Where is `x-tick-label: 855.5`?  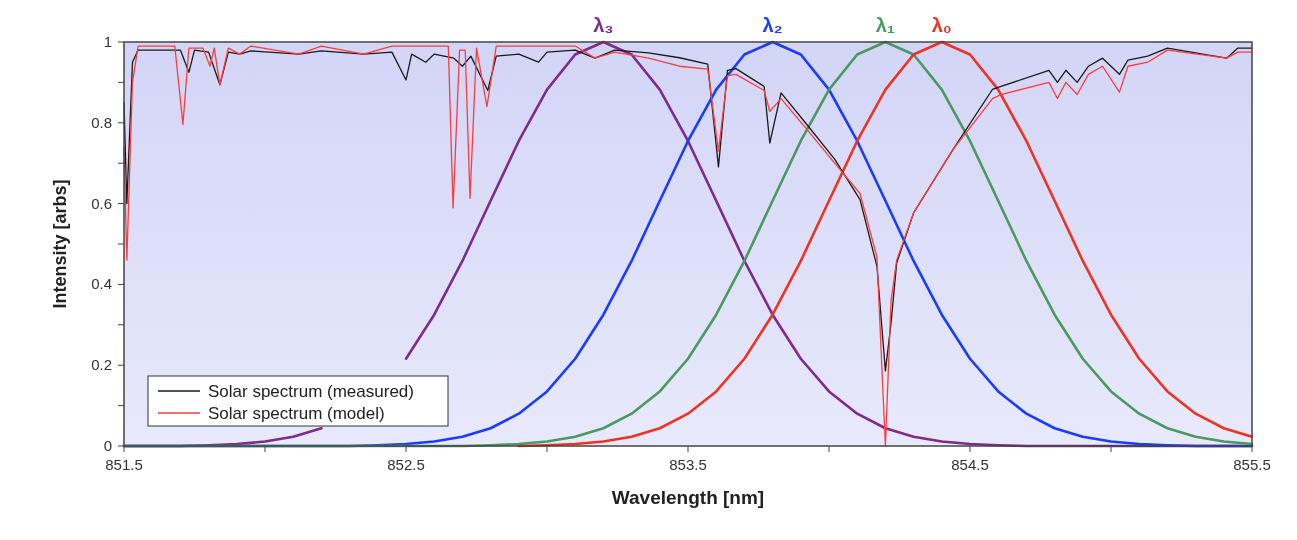 x-tick-label: 855.5 is located at coordinates (1252, 464).